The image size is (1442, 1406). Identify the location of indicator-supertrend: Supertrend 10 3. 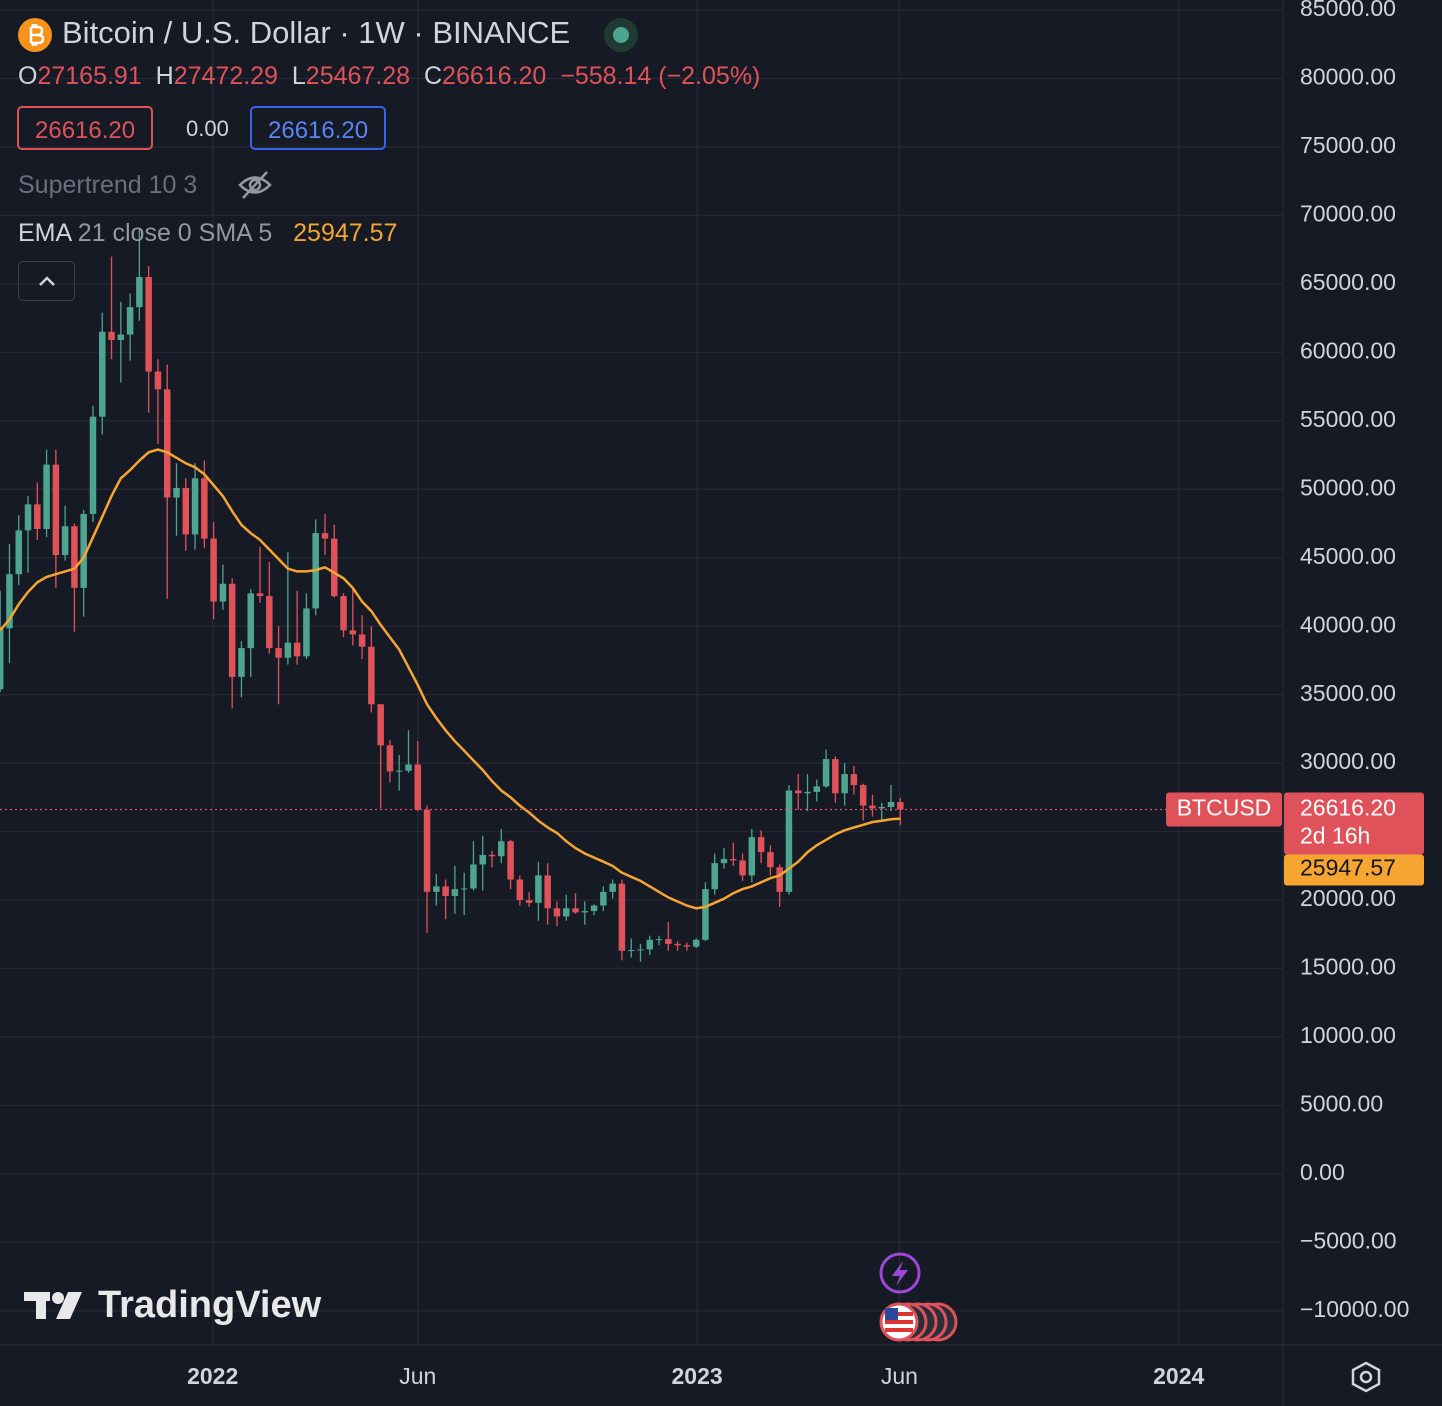
(108, 185).